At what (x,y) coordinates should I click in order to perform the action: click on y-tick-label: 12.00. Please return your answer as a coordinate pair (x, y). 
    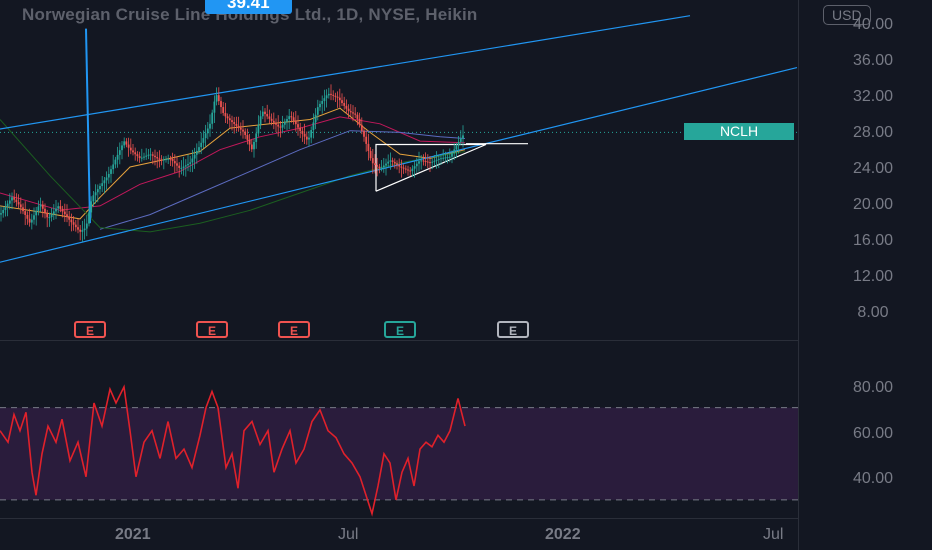
    Looking at the image, I should click on (873, 276).